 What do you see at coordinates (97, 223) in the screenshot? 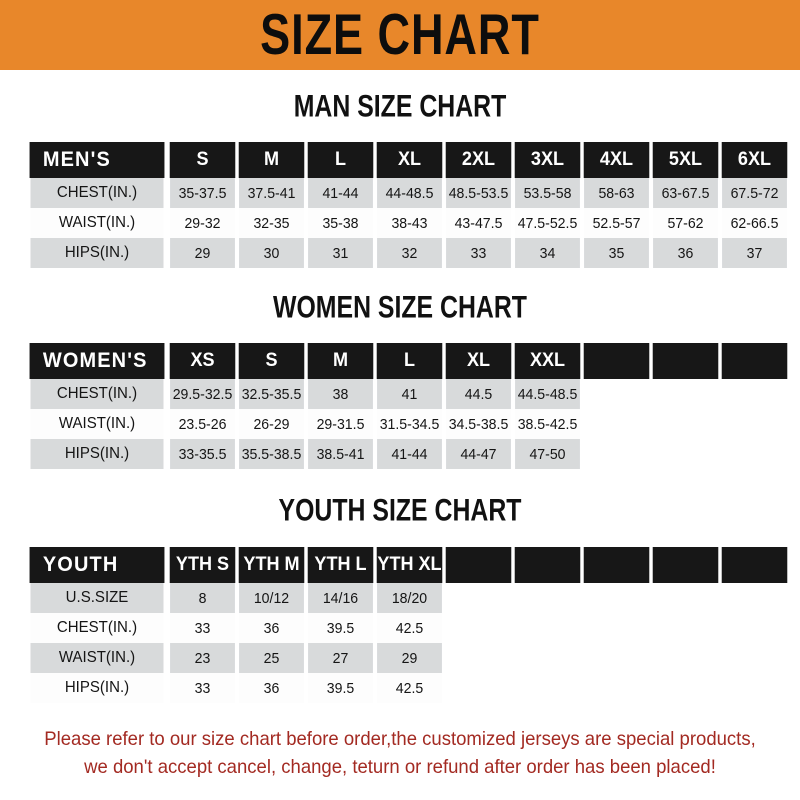
I see `men-row-label: WAIST(IN.)` at bounding box center [97, 223].